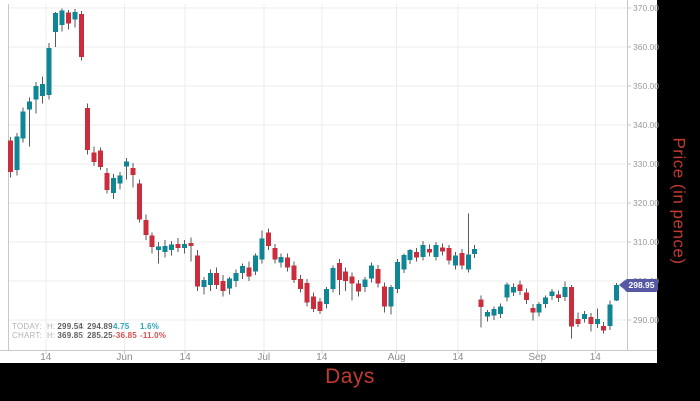  Describe the element at coordinates (638, 285) in the screenshot. I see `current-price-badge: 298.95` at that location.